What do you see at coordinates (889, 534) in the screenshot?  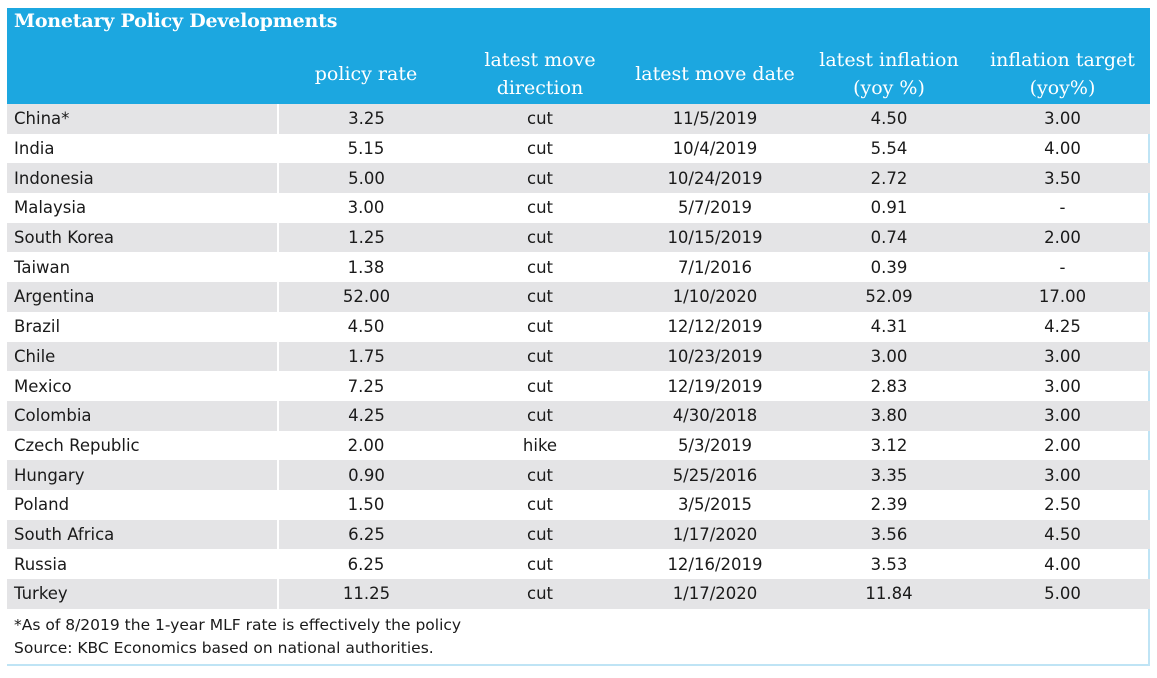 I see `cell-latest-inflation: 3.56` at bounding box center [889, 534].